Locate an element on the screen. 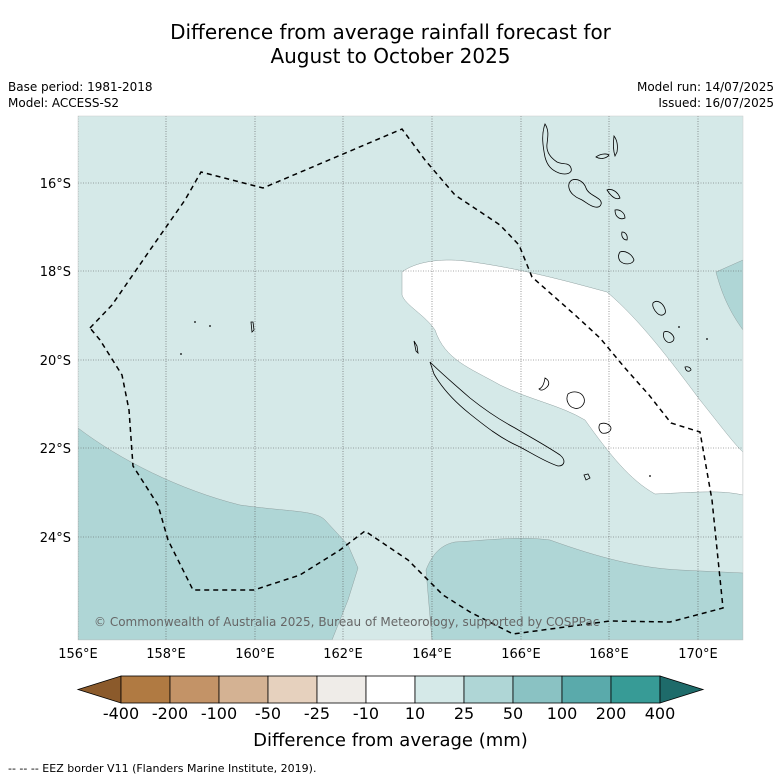  base-period: Base period: 1981-2018 is located at coordinates (80, 87).